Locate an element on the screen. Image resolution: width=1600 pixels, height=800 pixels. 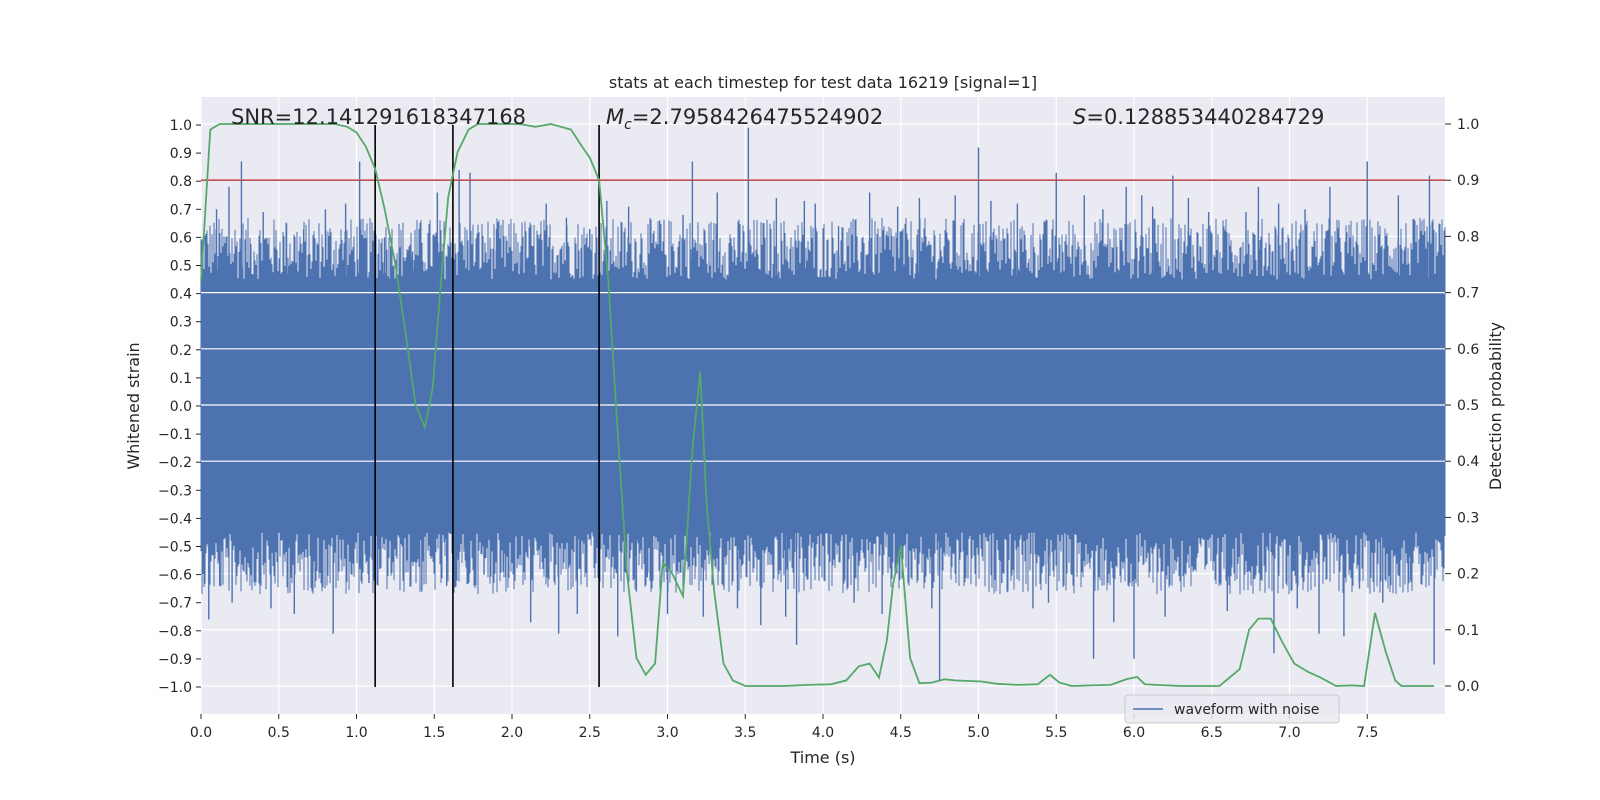
x-tick-label: 2.0 is located at coordinates (512, 733).